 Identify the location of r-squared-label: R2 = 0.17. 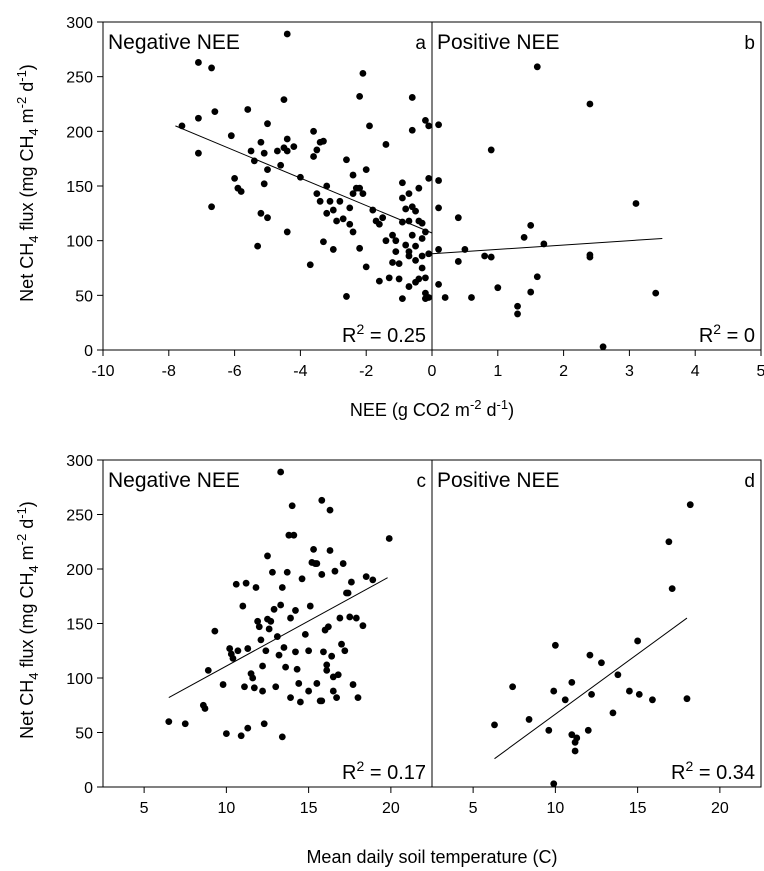
(384, 771).